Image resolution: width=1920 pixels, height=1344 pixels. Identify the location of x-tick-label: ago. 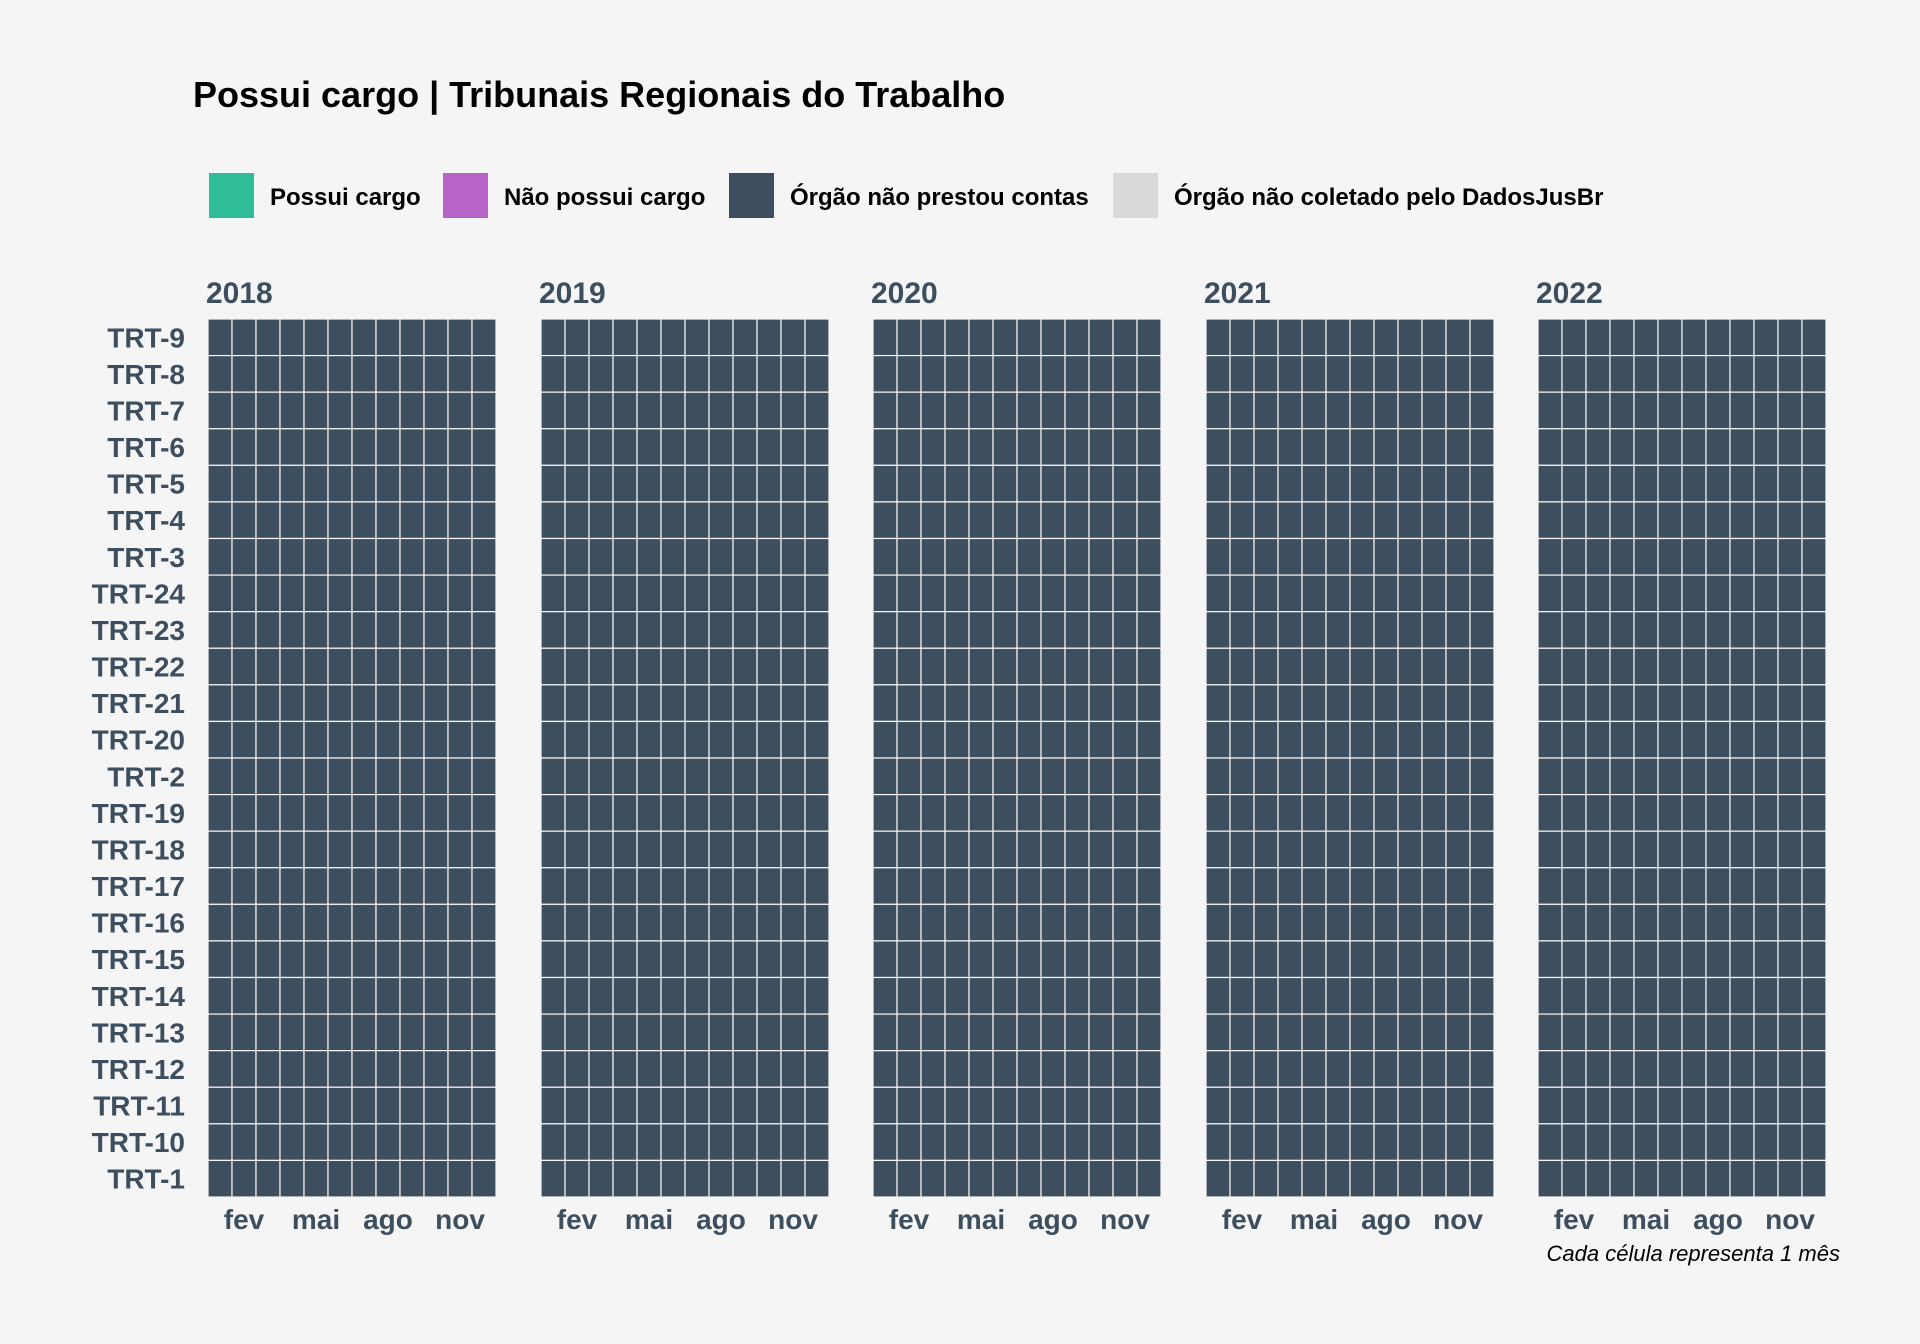
(1386, 1219).